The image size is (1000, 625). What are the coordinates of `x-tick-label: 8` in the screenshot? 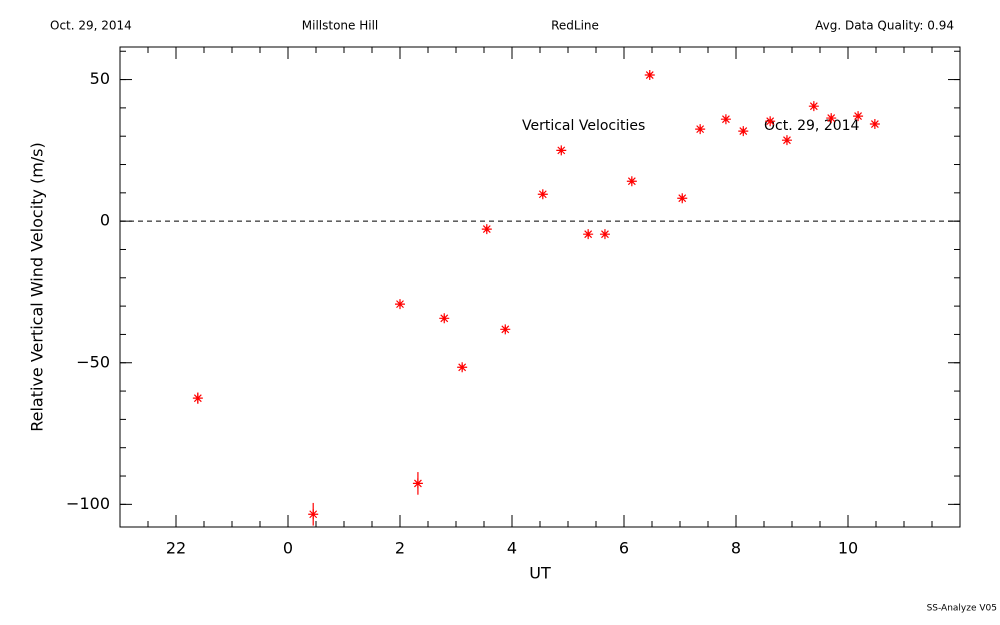 It's located at (736, 548).